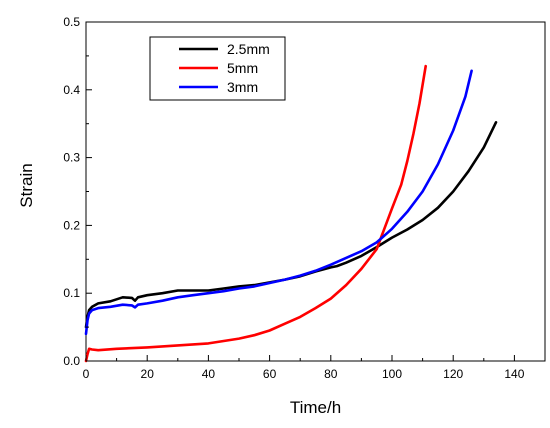 Image resolution: width=550 pixels, height=428 pixels. What do you see at coordinates (514, 374) in the screenshot?
I see `x-tick-label: 140` at bounding box center [514, 374].